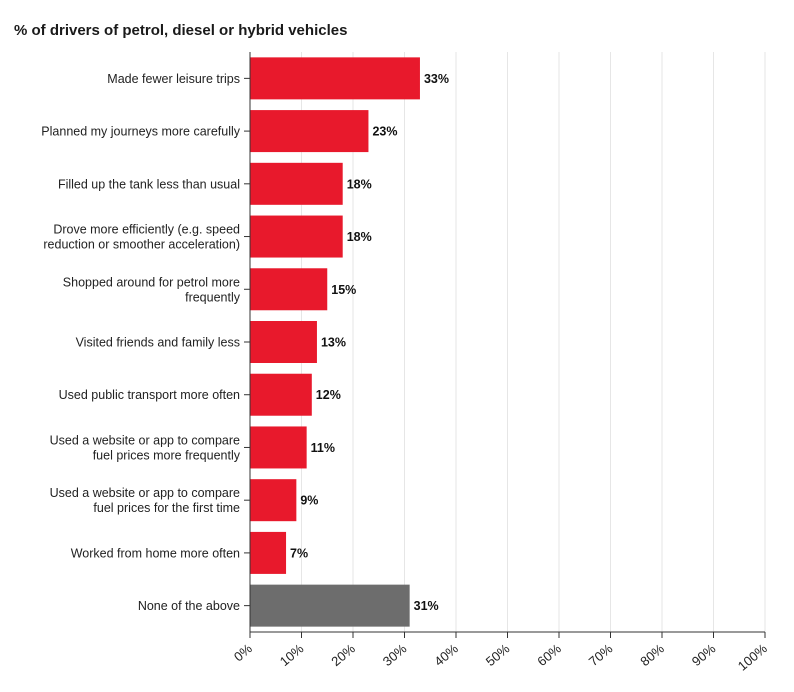 The height and width of the screenshot is (692, 794). What do you see at coordinates (446, 655) in the screenshot?
I see `x-tick-label-40: 40%` at bounding box center [446, 655].